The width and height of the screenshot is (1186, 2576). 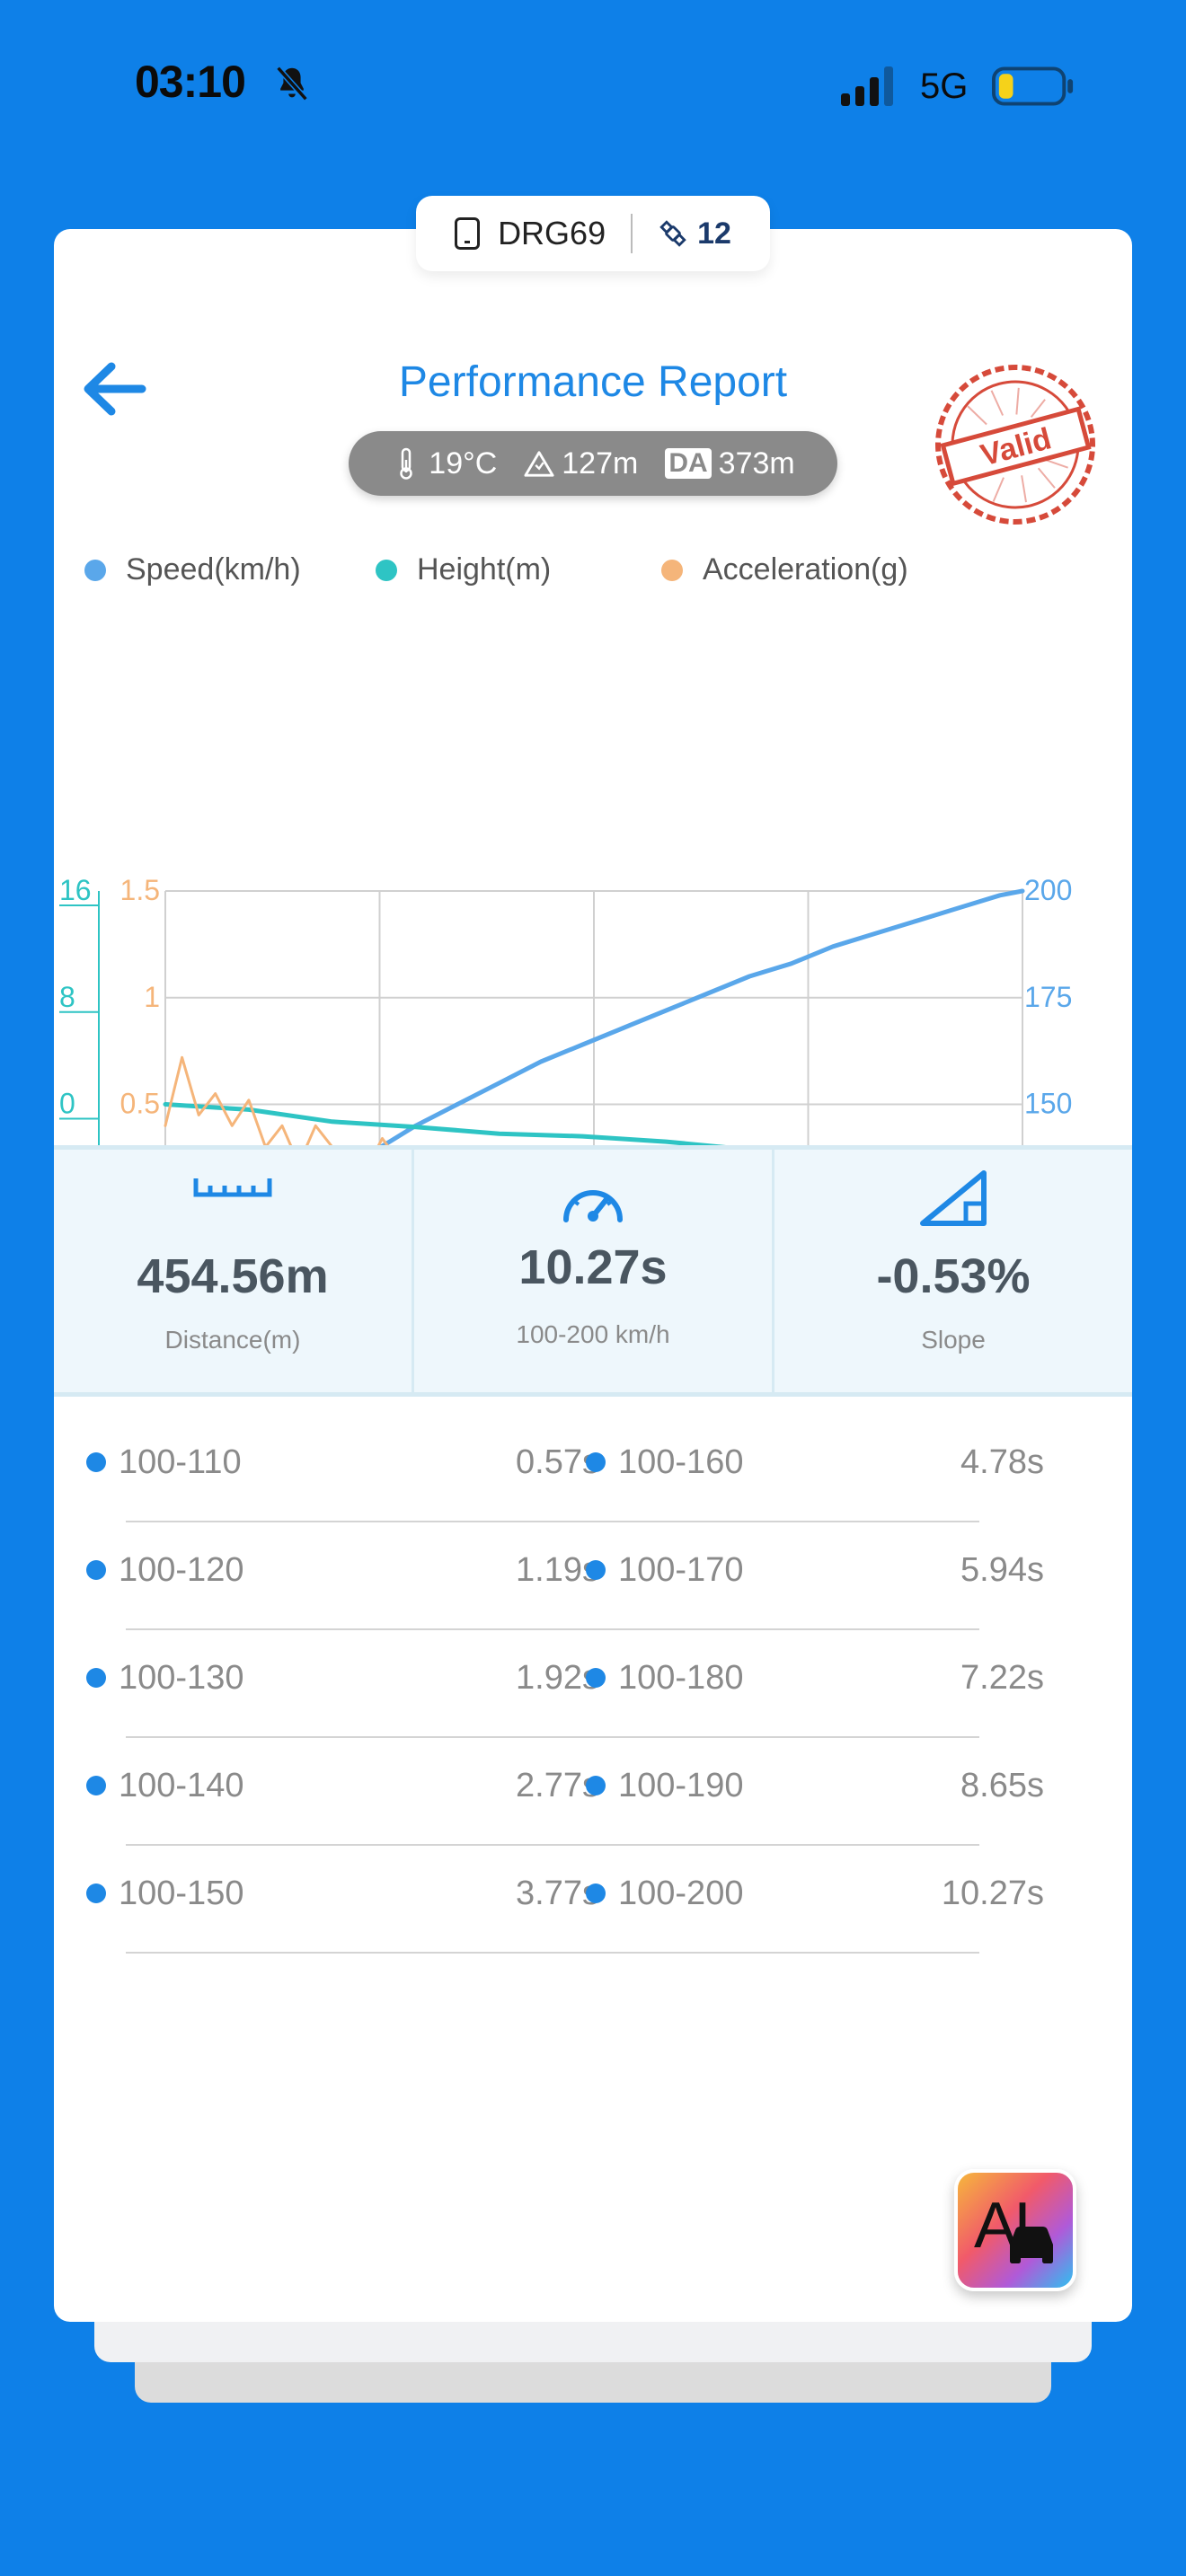 I want to click on network-type: 5G, so click(x=944, y=86).